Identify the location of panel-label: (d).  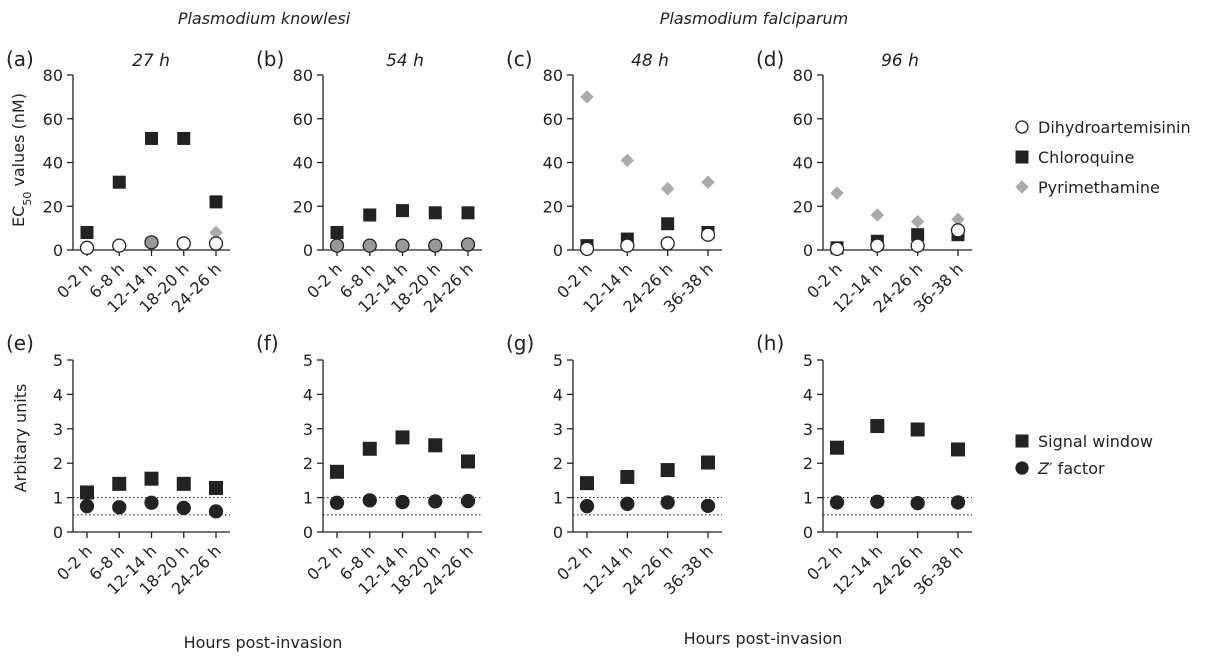
(770, 59).